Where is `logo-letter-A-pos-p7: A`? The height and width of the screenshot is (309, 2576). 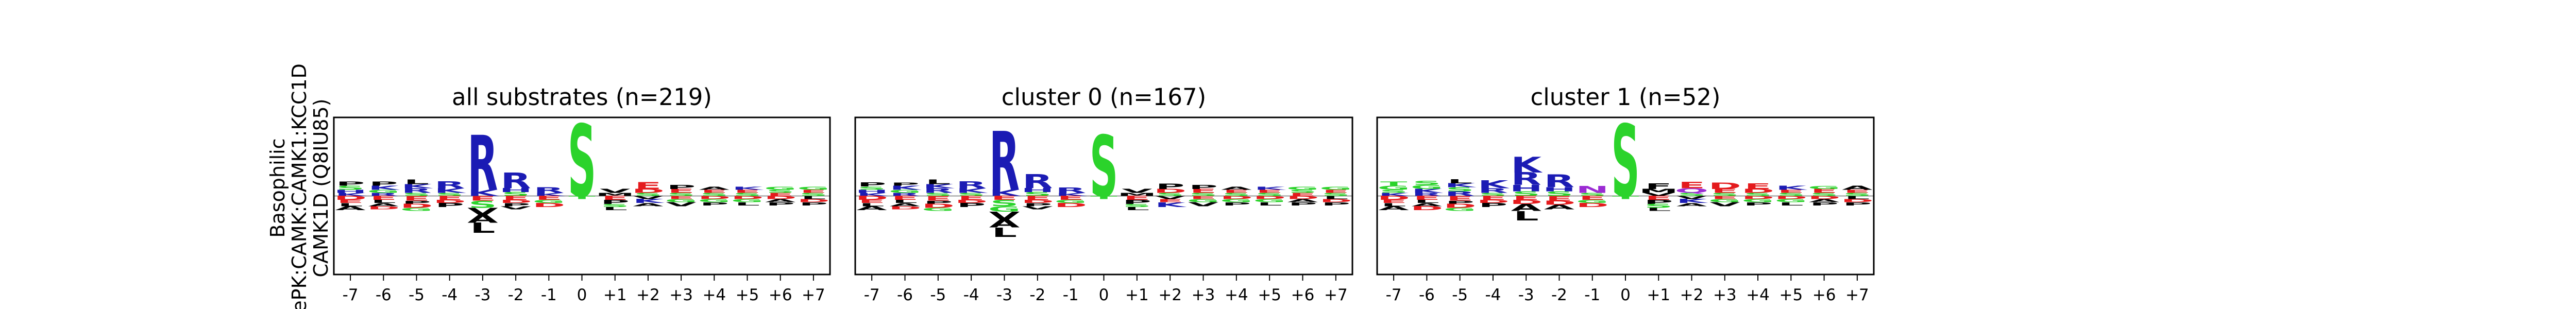 logo-letter-A-pos-p7: A is located at coordinates (1858, 188).